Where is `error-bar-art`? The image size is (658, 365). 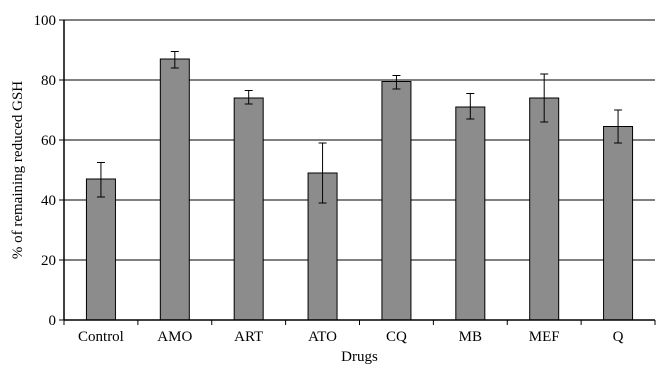 error-bar-art is located at coordinates (248, 97).